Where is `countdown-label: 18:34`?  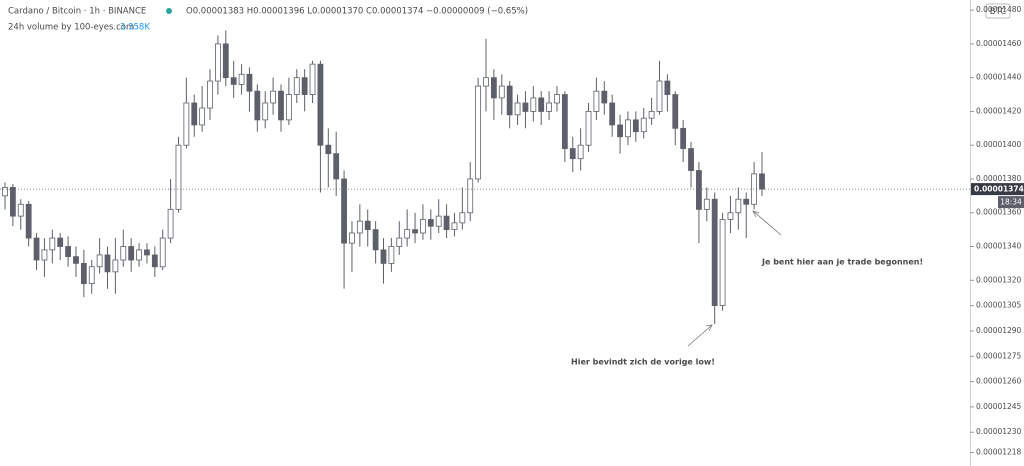 countdown-label: 18:34 is located at coordinates (1011, 202).